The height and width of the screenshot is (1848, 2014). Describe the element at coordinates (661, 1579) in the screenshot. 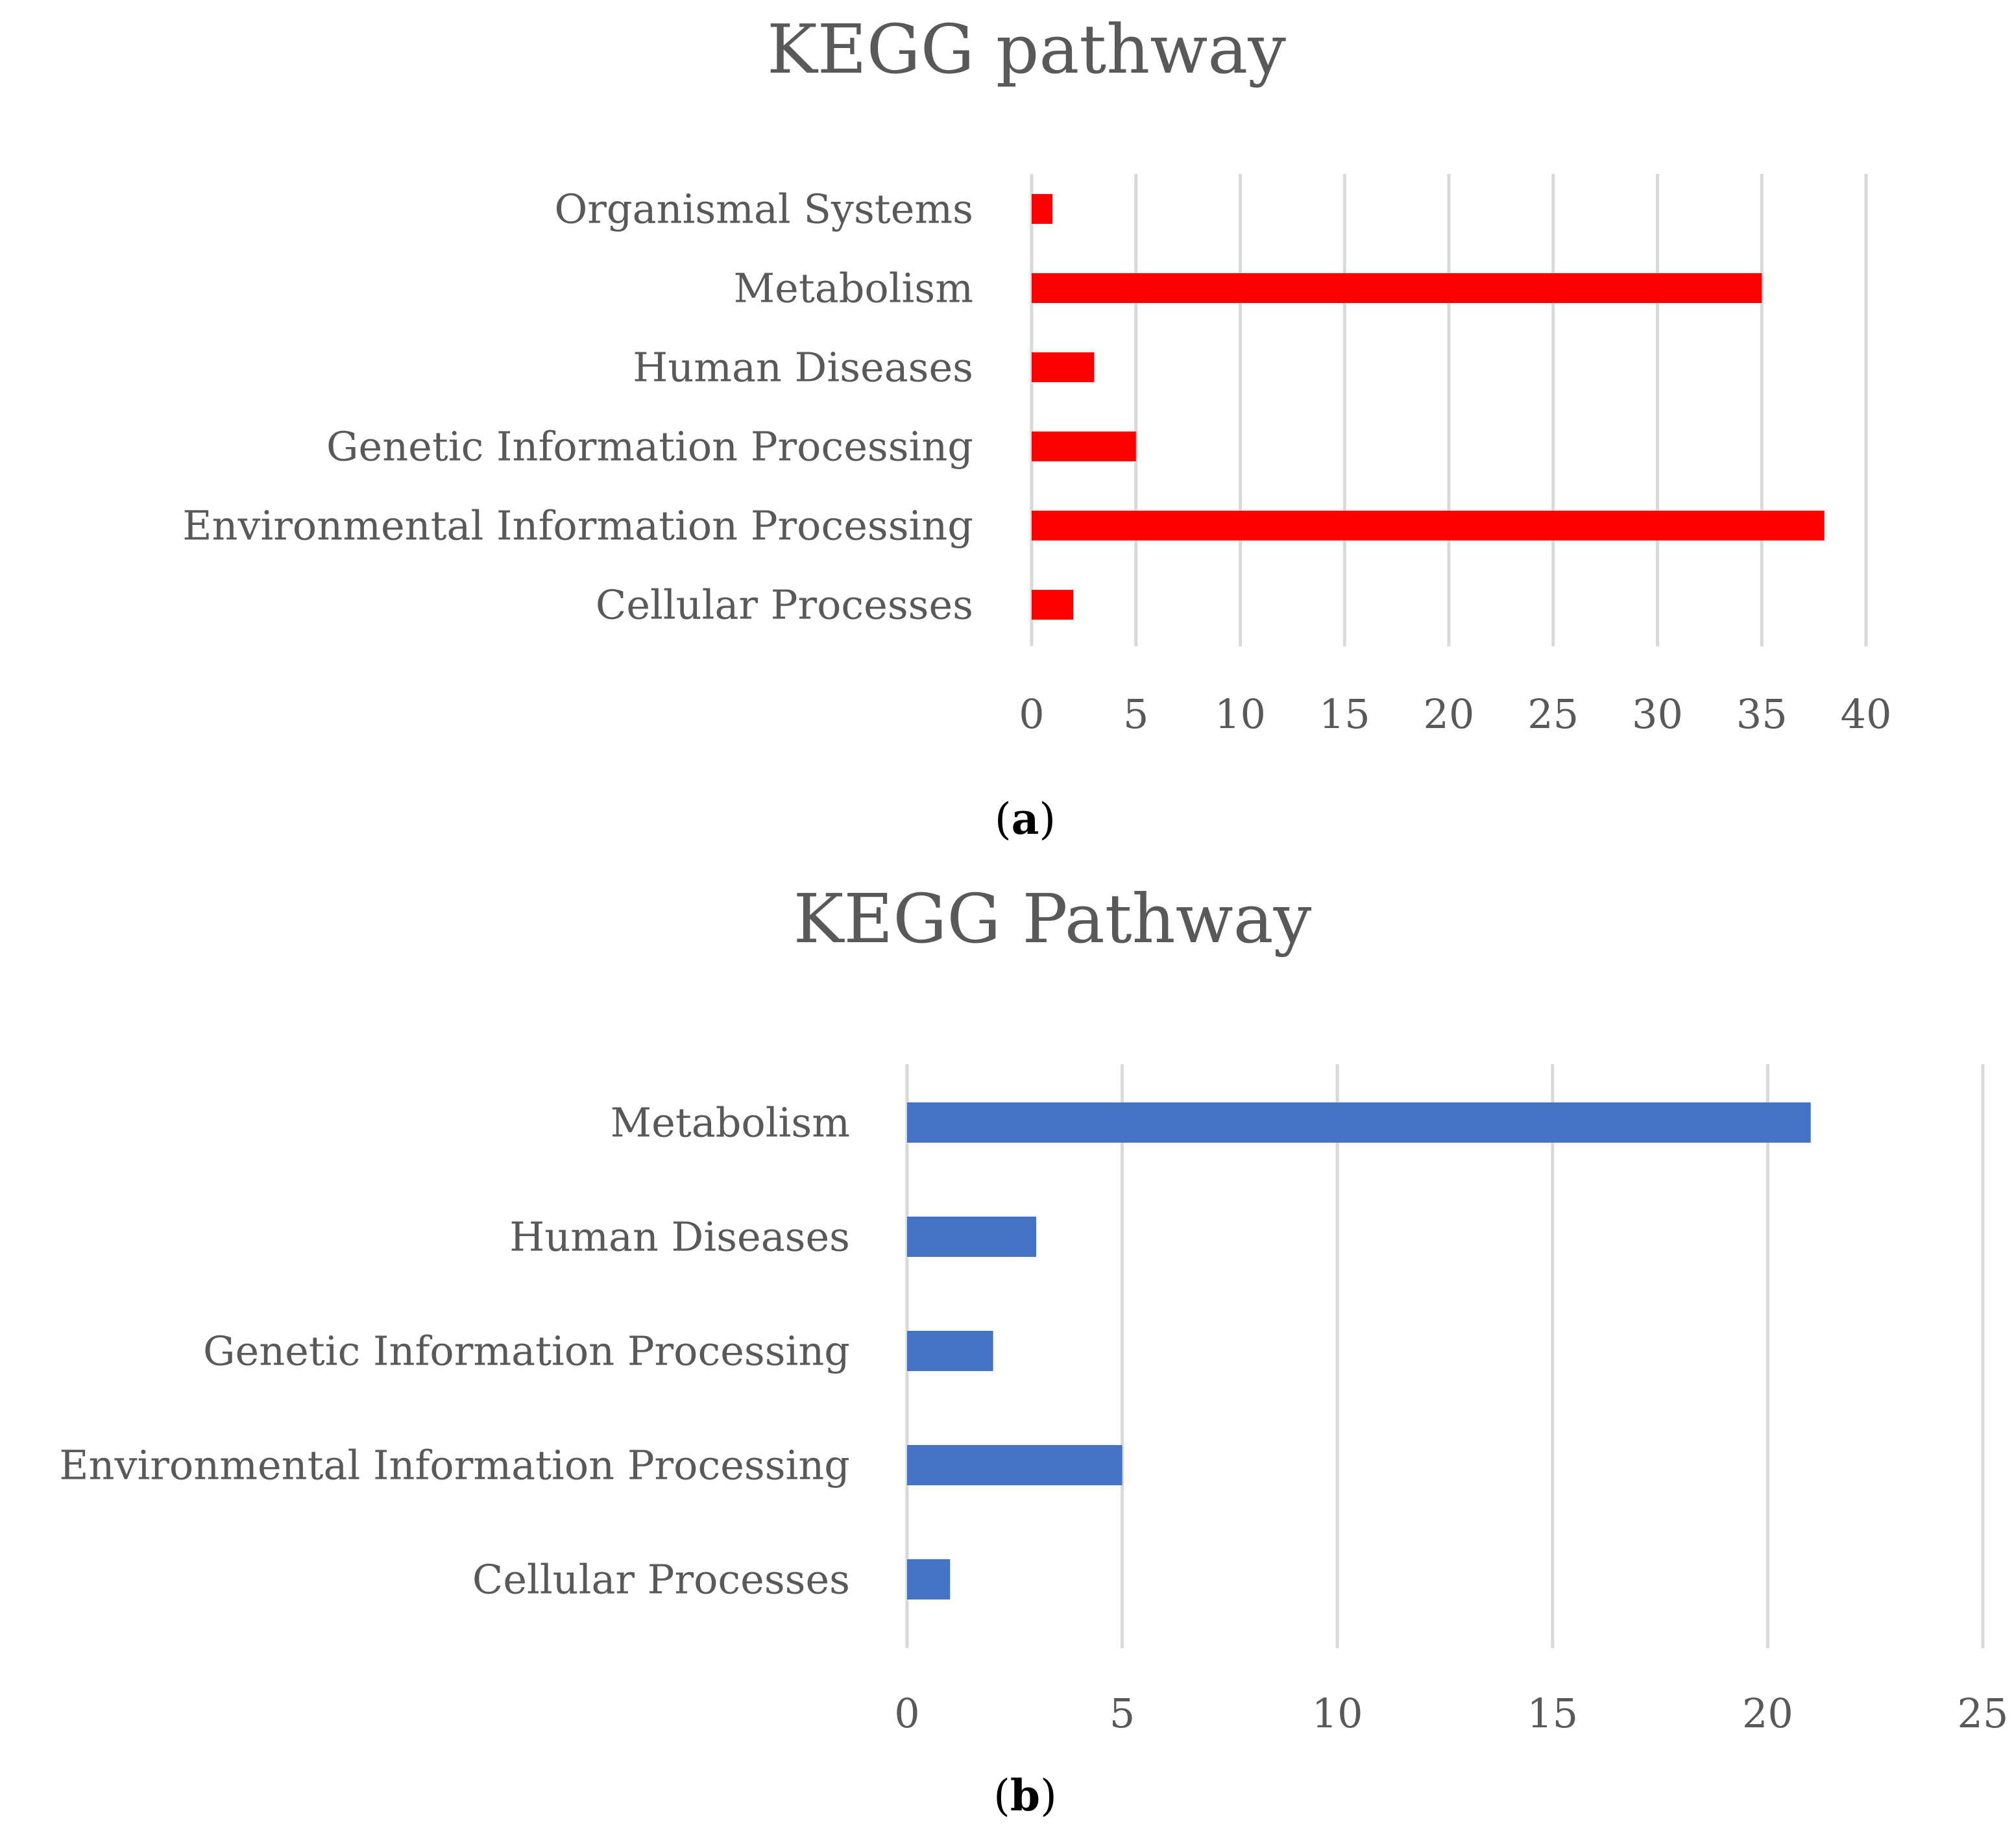

I see `chart-b-category-label: Cellular Processes` at that location.